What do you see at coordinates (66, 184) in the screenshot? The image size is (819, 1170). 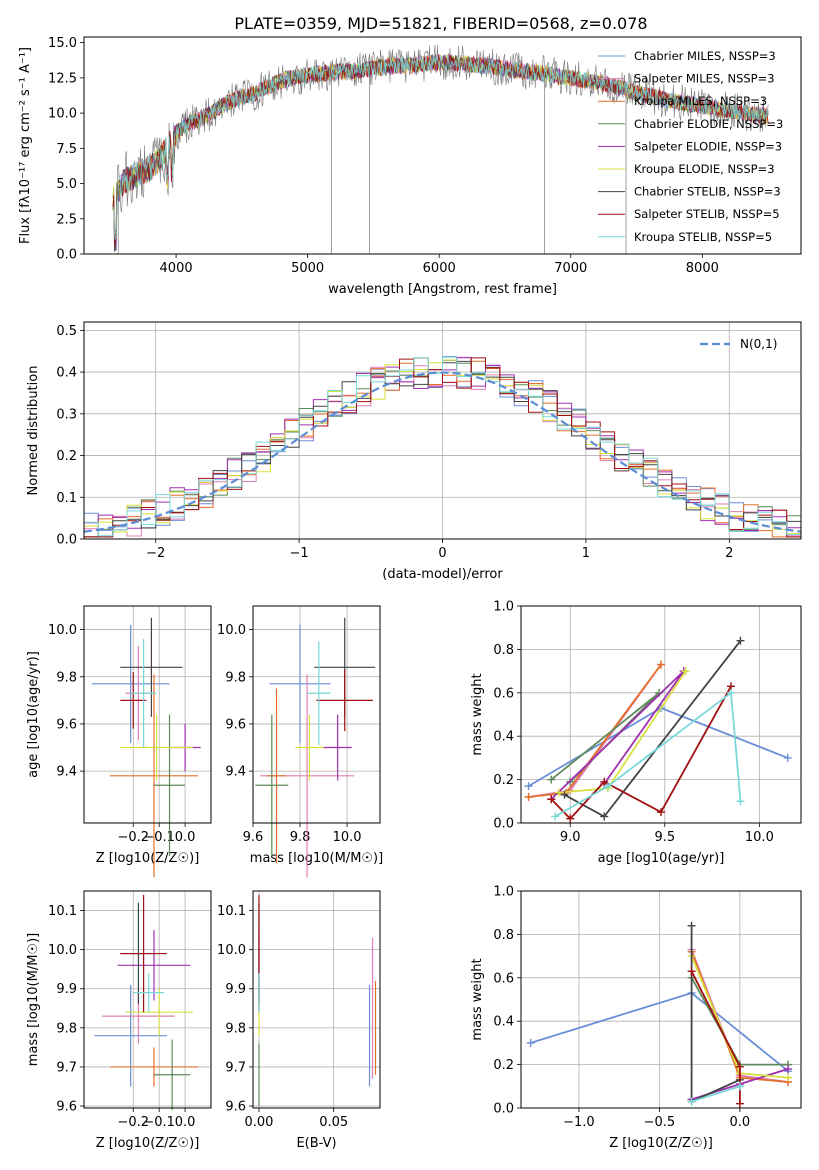 I see `y-tick-label: 5.0` at bounding box center [66, 184].